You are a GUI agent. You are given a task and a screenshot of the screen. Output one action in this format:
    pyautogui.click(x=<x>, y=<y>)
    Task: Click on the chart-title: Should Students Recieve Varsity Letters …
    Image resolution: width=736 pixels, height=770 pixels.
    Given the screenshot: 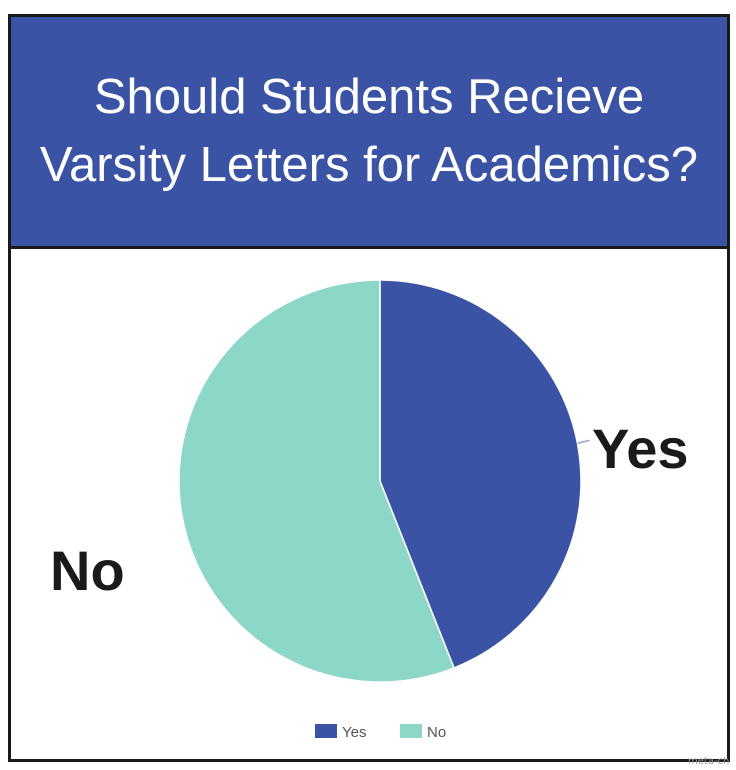 What is the action you would take?
    pyautogui.click(x=369, y=130)
    